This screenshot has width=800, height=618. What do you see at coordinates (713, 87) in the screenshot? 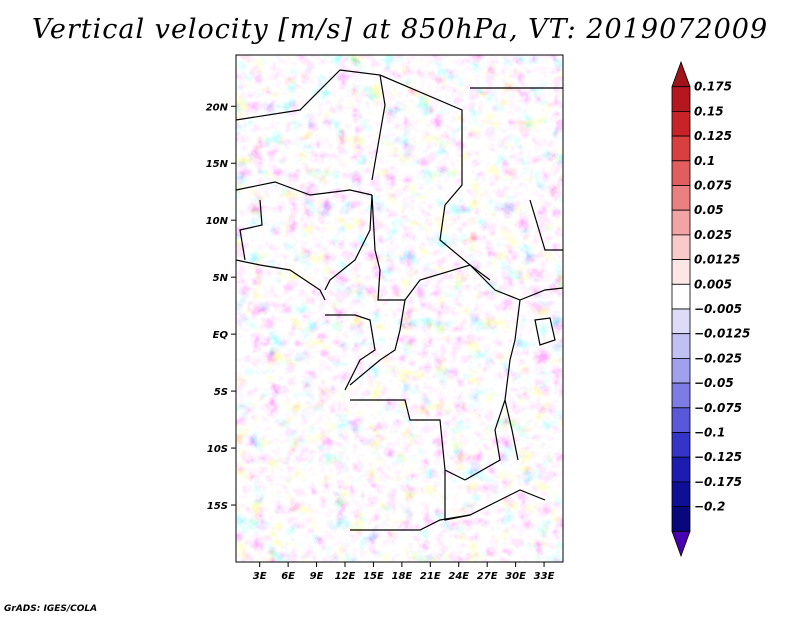
I see `colorbar-label: 0.175` at bounding box center [713, 87].